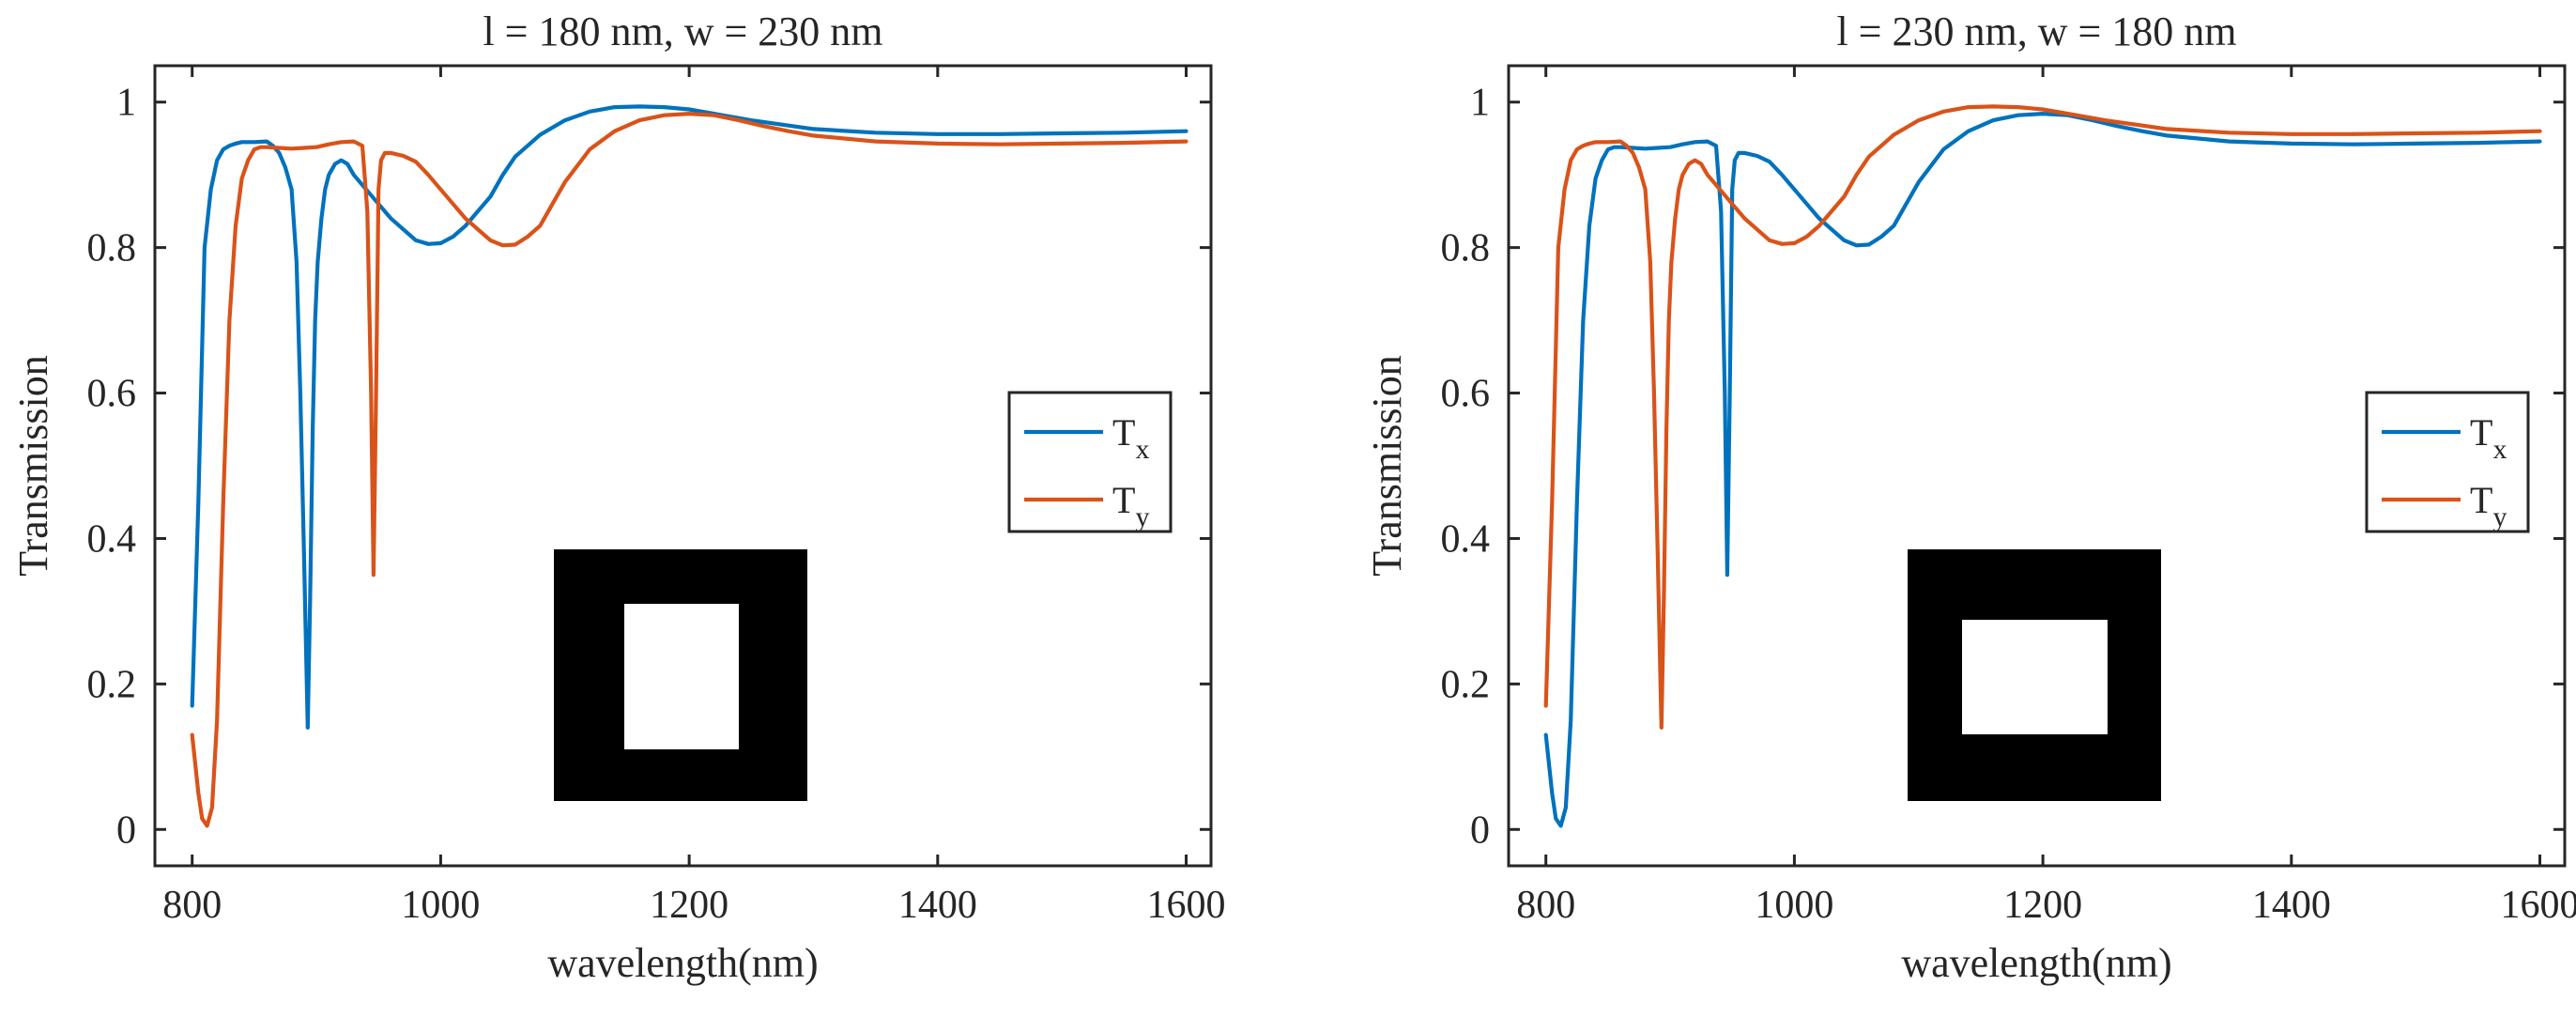 The height and width of the screenshot is (1017, 2576). What do you see at coordinates (683, 31) in the screenshot?
I see `chart-title: l = 180 nm, w = 230 nm` at bounding box center [683, 31].